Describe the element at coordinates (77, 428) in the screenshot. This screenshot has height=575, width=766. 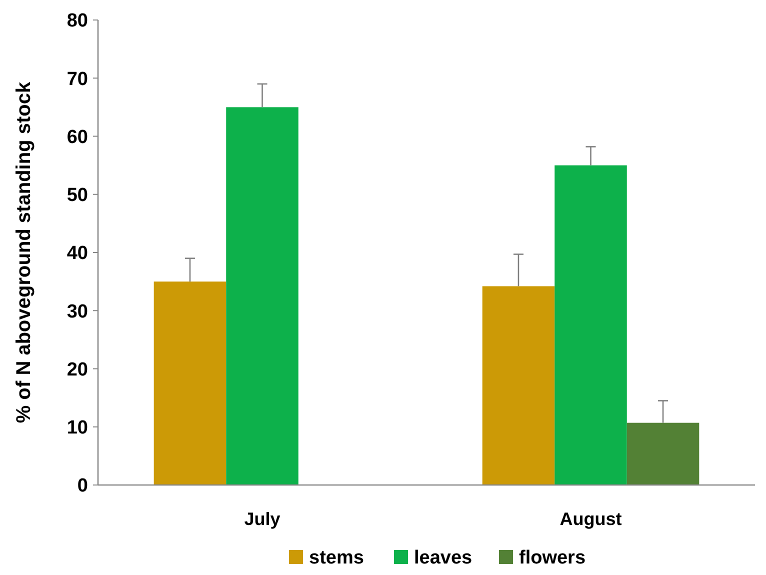
I see `y-tick-label: 10` at that location.